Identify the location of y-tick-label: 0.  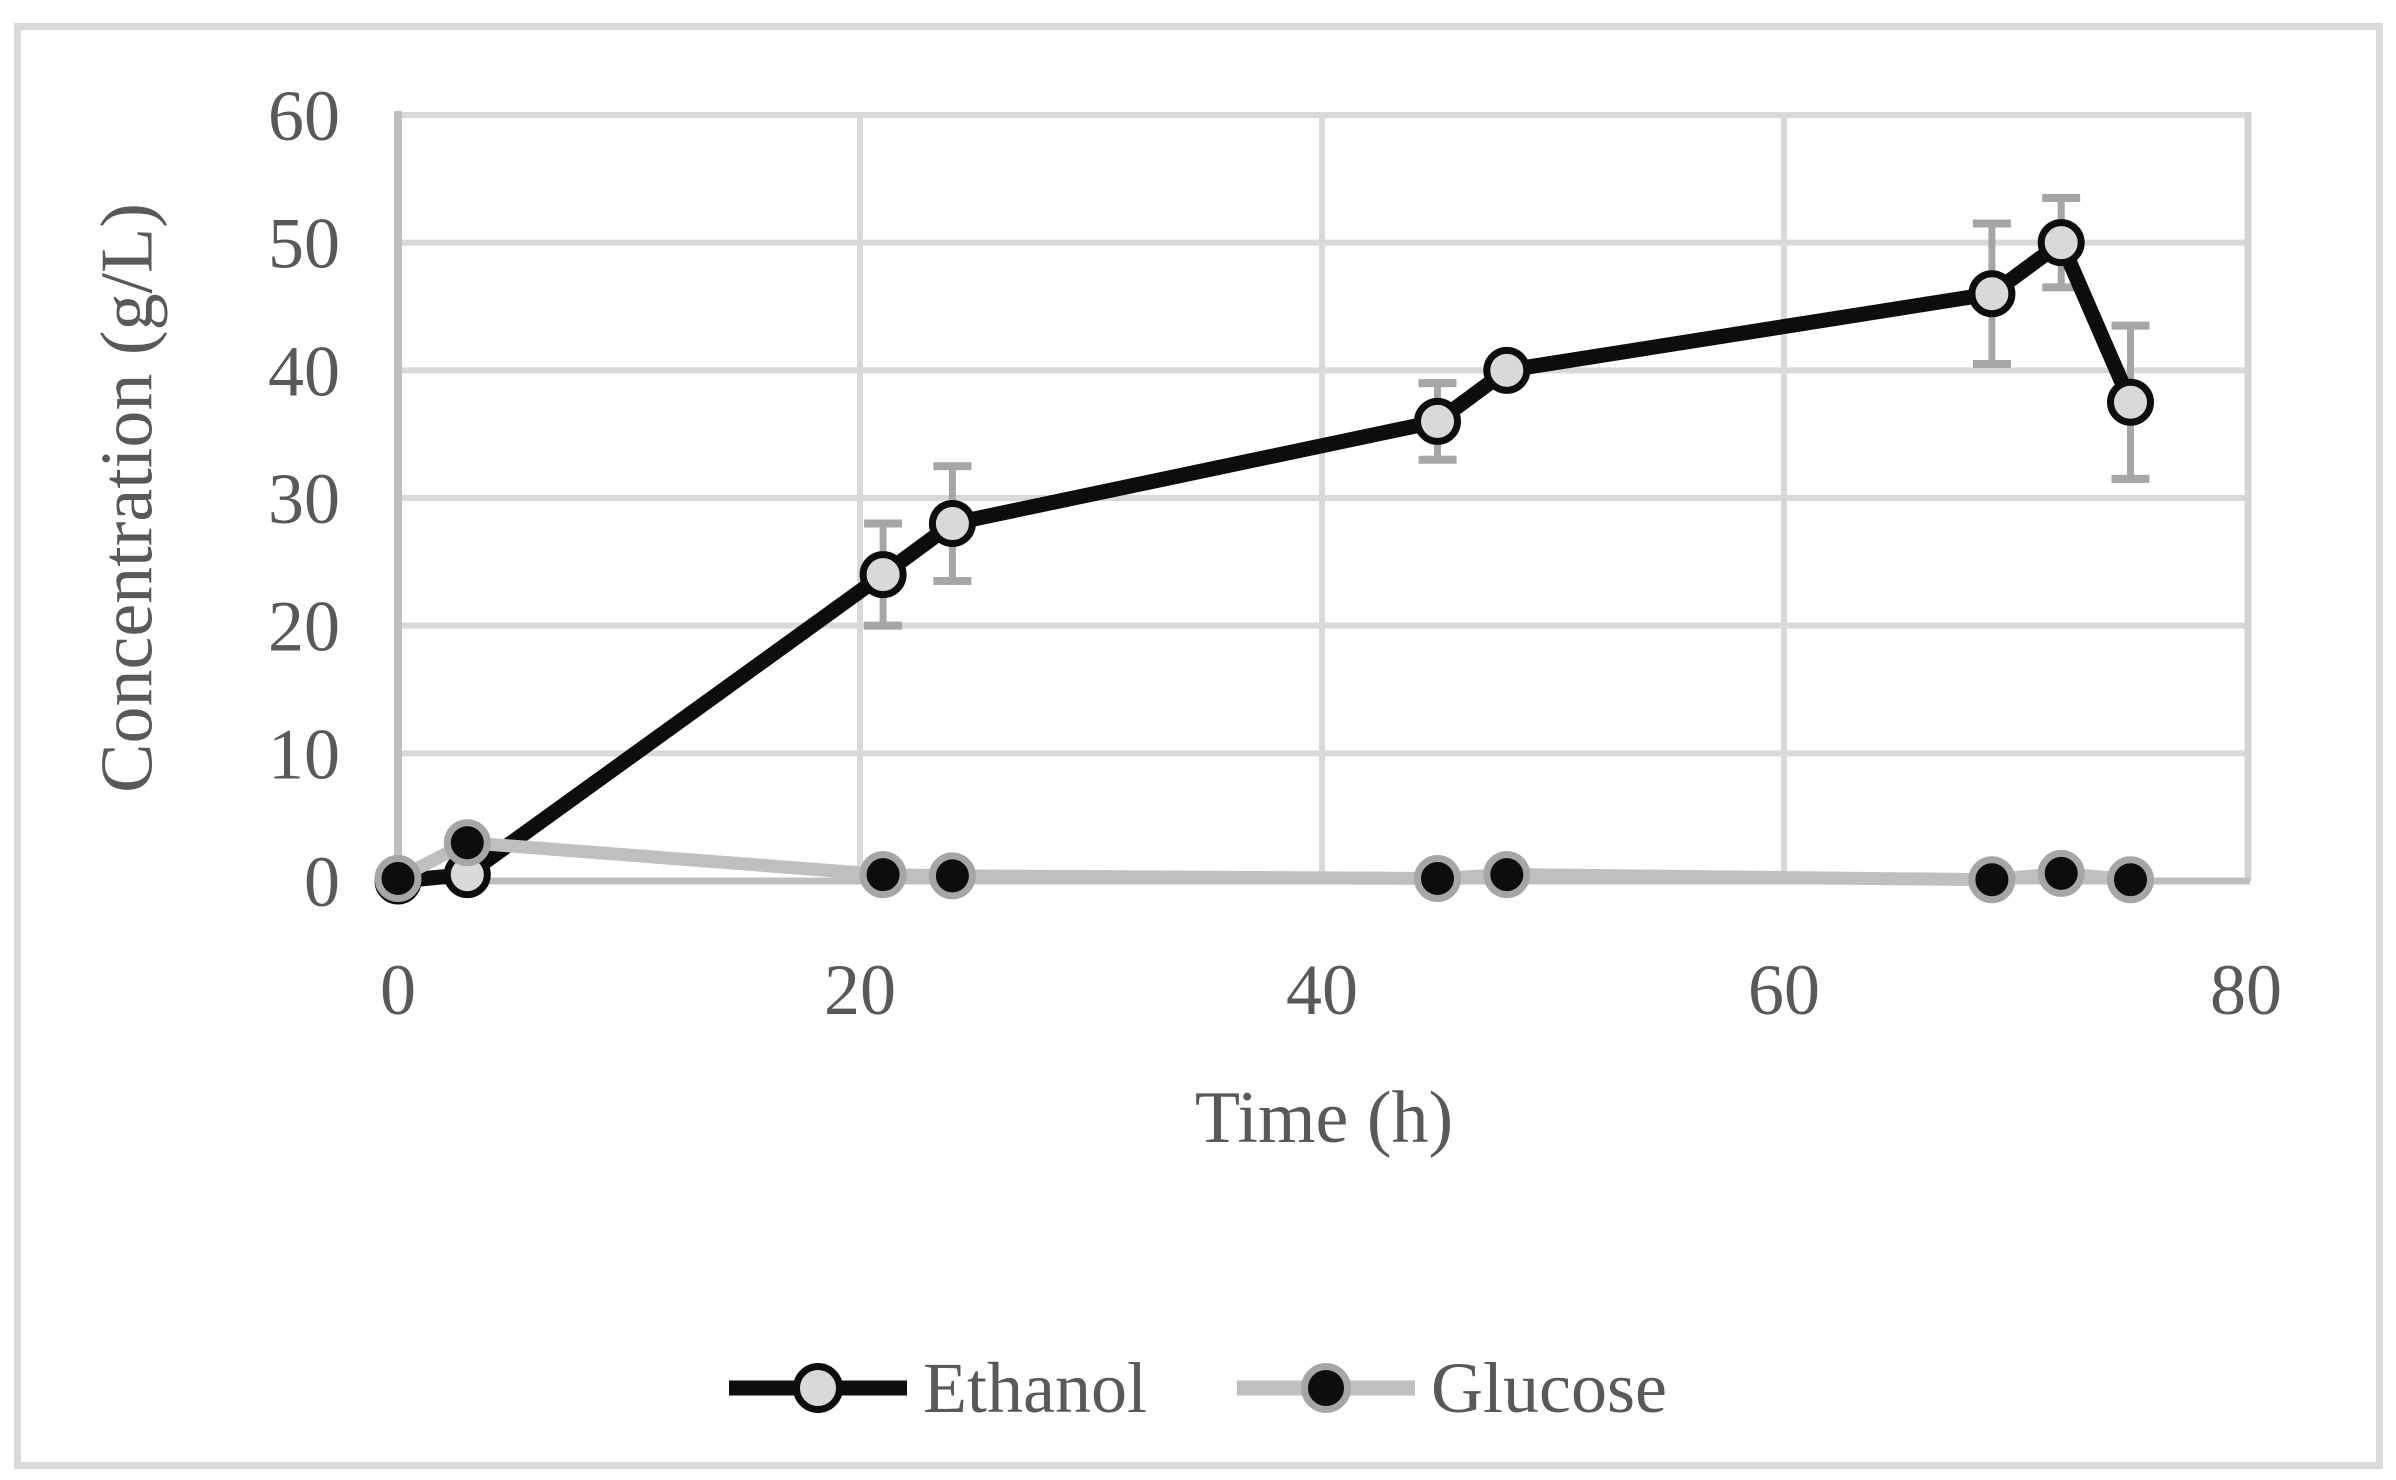
(322, 882).